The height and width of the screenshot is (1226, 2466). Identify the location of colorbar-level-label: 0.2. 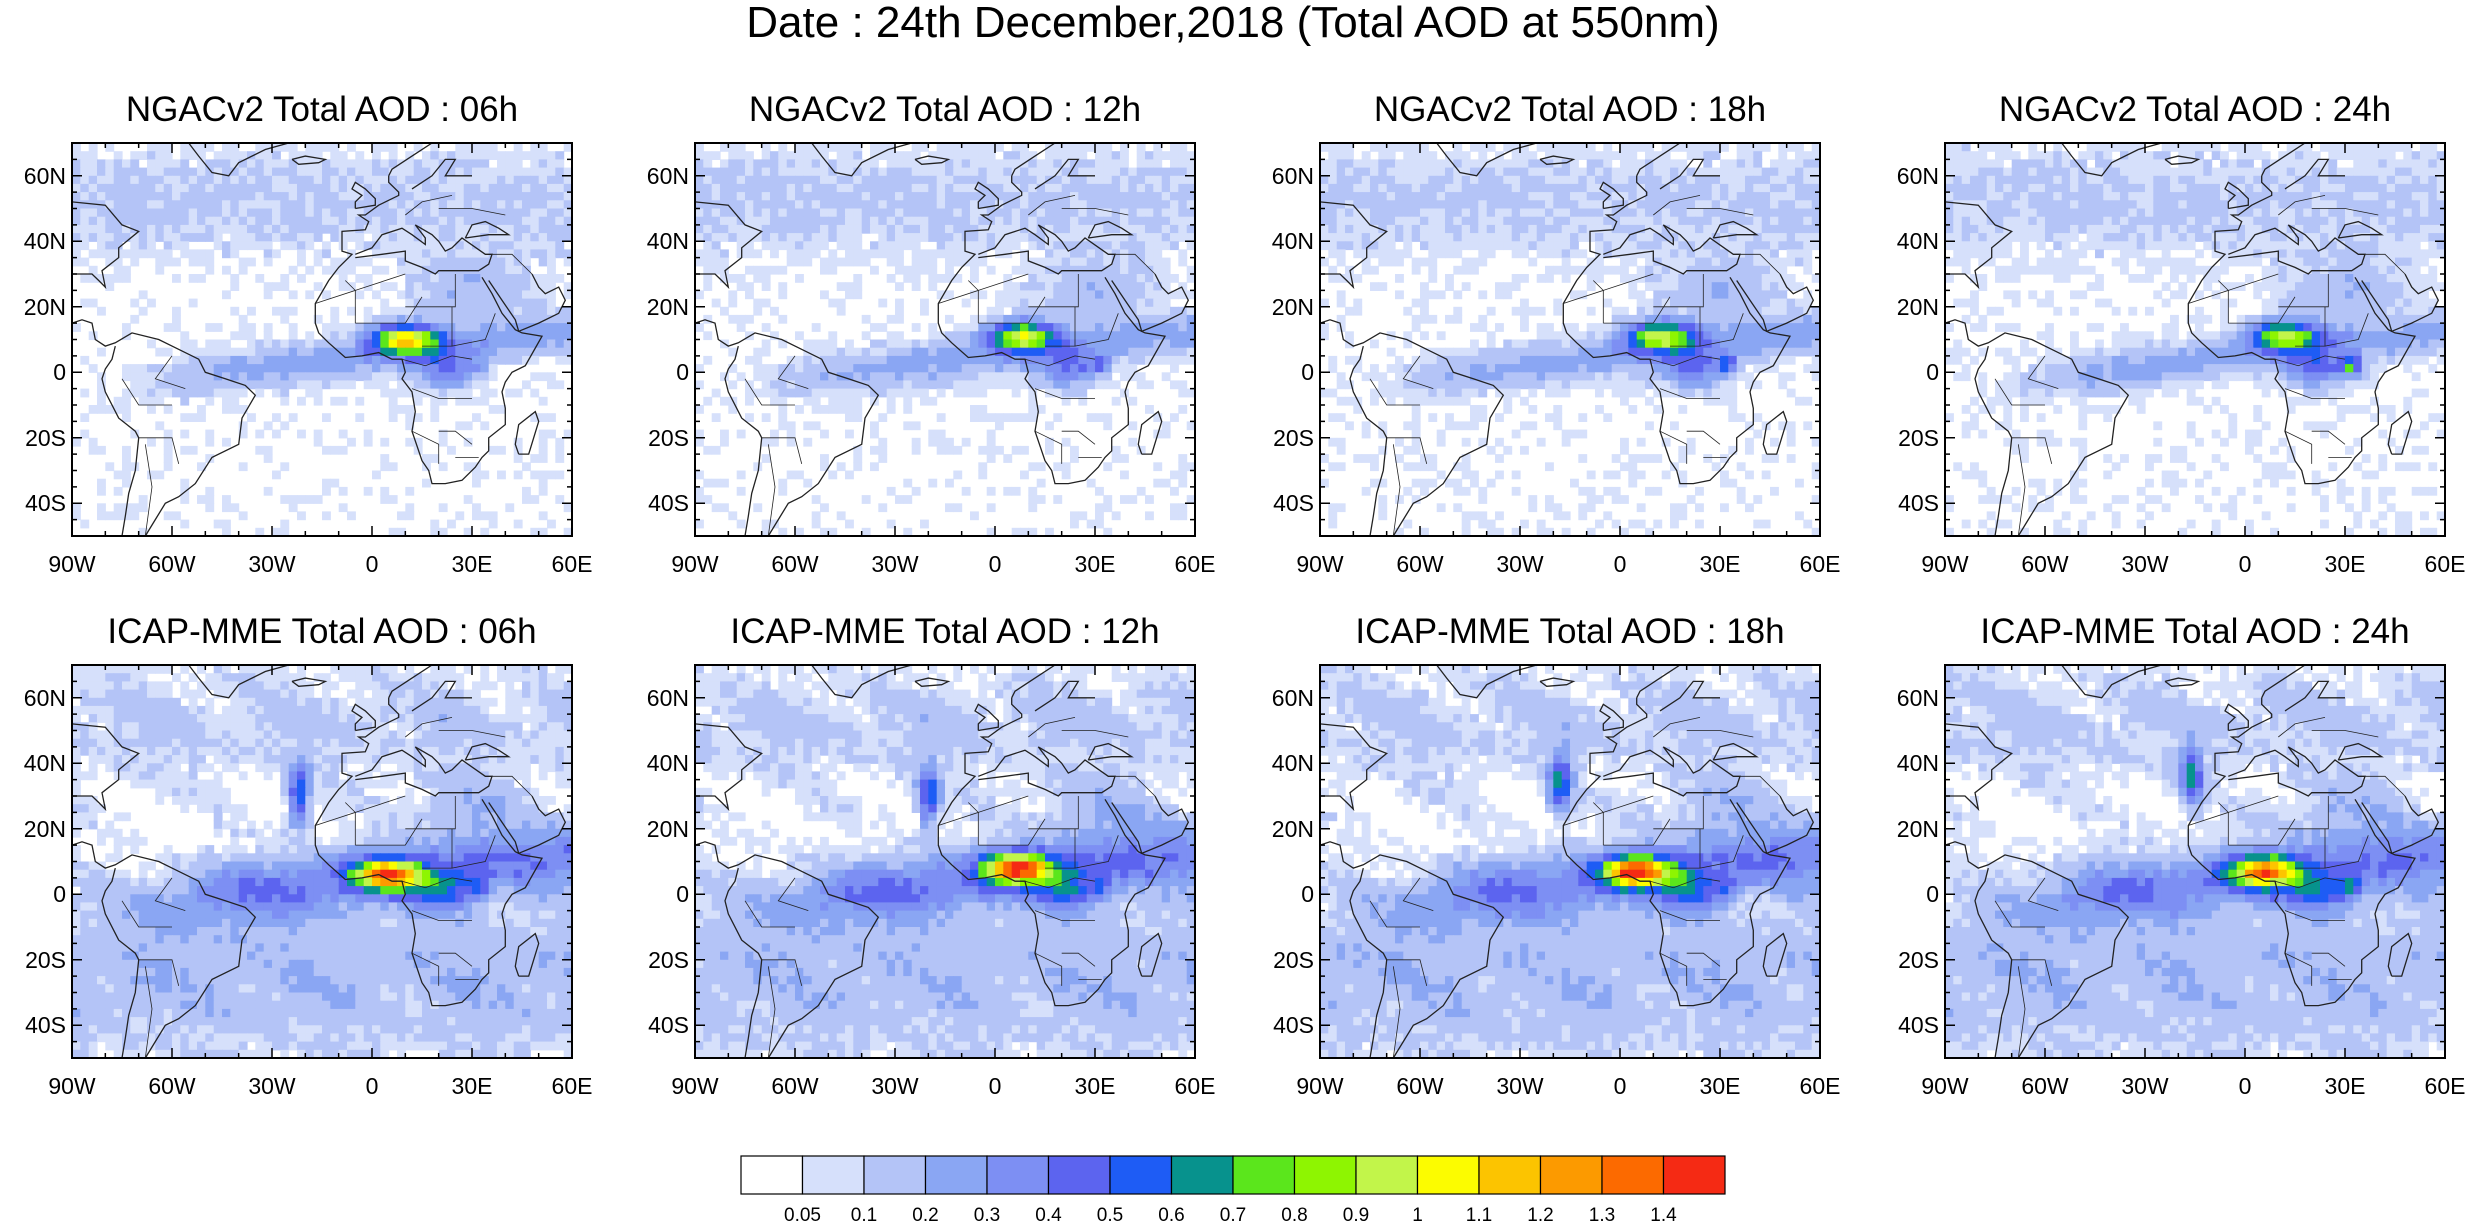
(926, 1216).